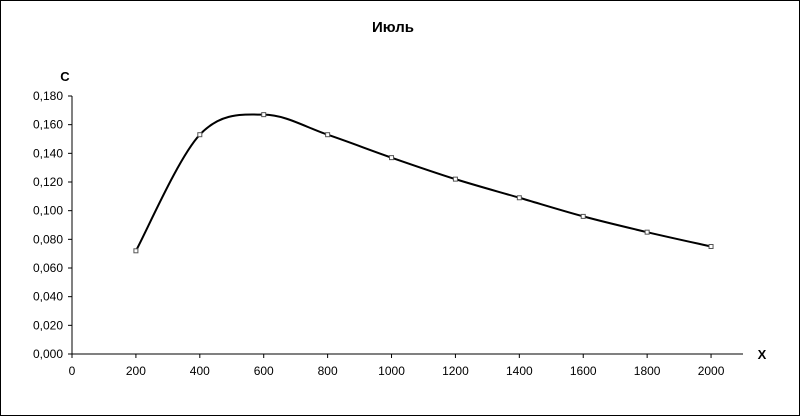  What do you see at coordinates (48, 325) in the screenshot?
I see `y-tick-label: 0,020` at bounding box center [48, 325].